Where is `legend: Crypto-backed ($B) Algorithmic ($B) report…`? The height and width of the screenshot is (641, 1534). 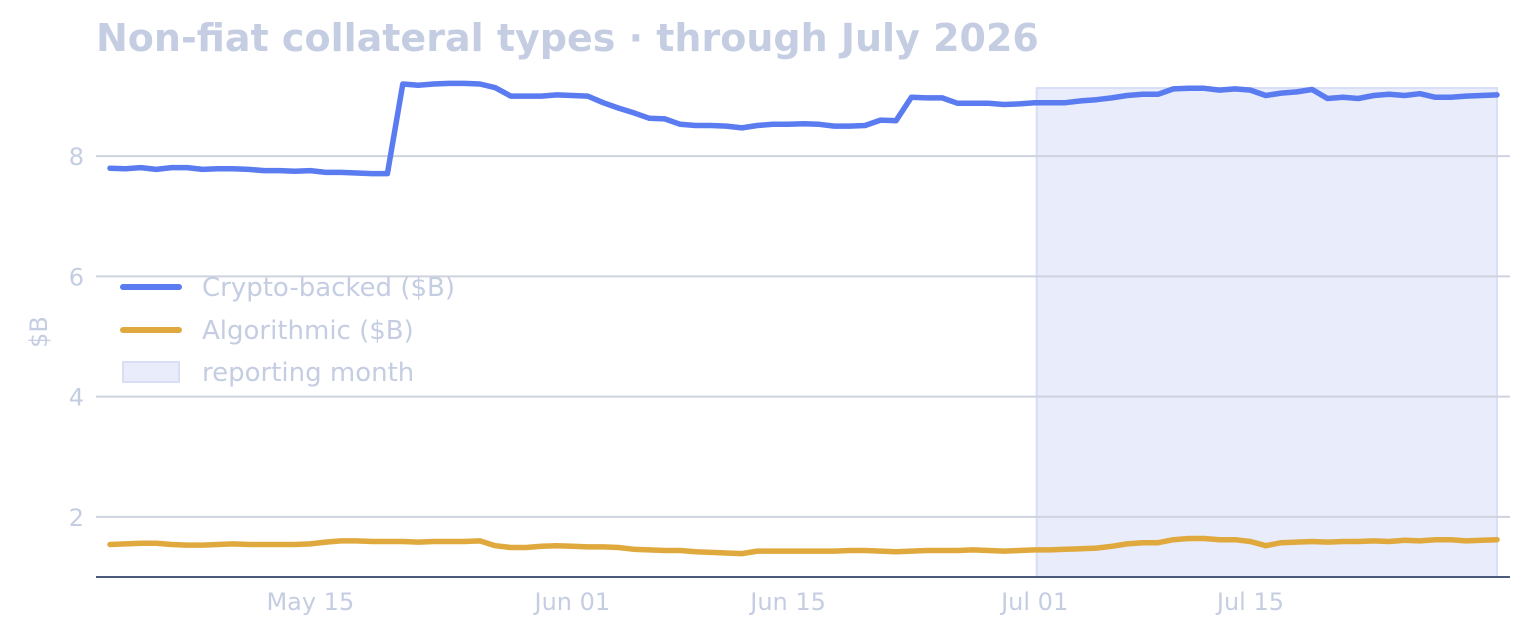
legend: Crypto-backed ($B) Algorithmic ($B) report… is located at coordinates (287, 330).